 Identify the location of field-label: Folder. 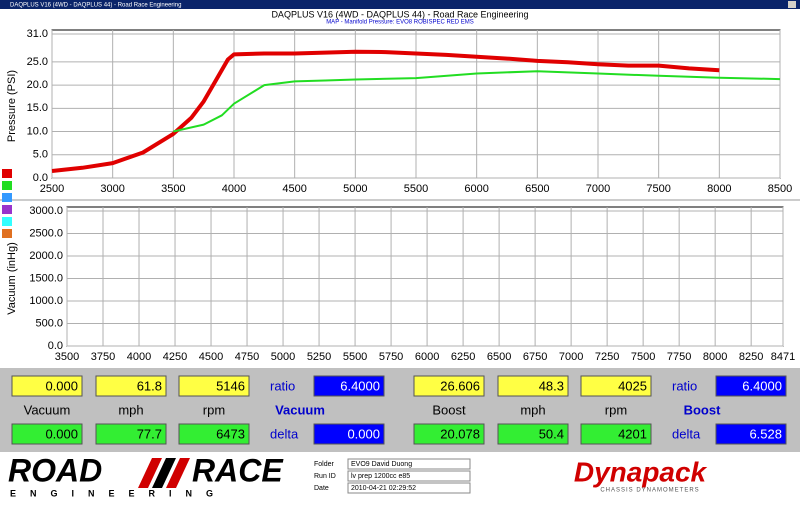
(324, 464).